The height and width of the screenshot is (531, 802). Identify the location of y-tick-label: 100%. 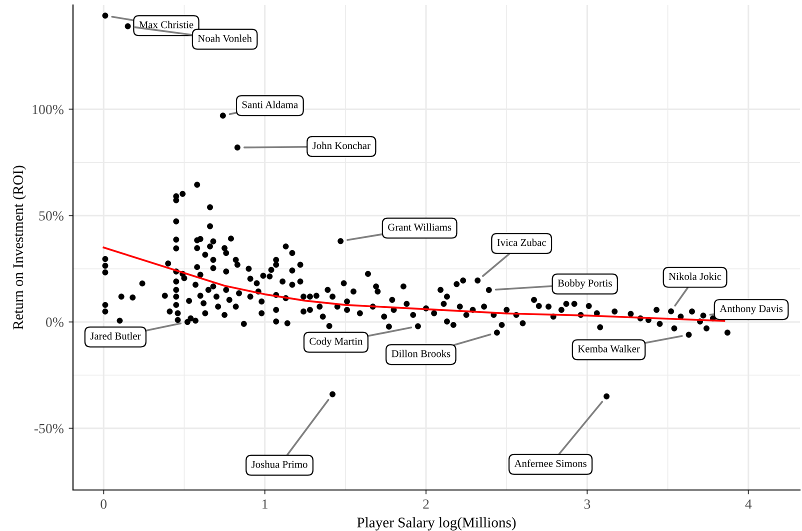
(48, 109).